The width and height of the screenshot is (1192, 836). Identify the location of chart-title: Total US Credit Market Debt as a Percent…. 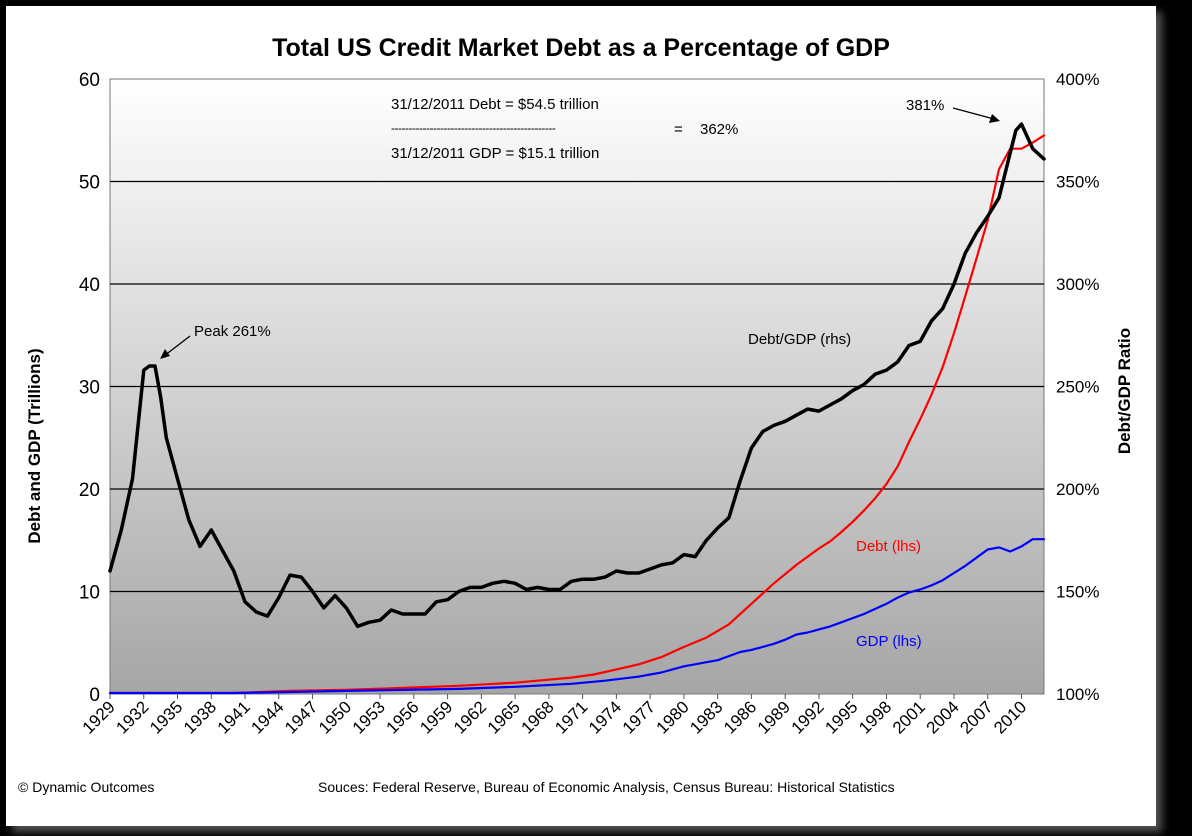
(581, 48).